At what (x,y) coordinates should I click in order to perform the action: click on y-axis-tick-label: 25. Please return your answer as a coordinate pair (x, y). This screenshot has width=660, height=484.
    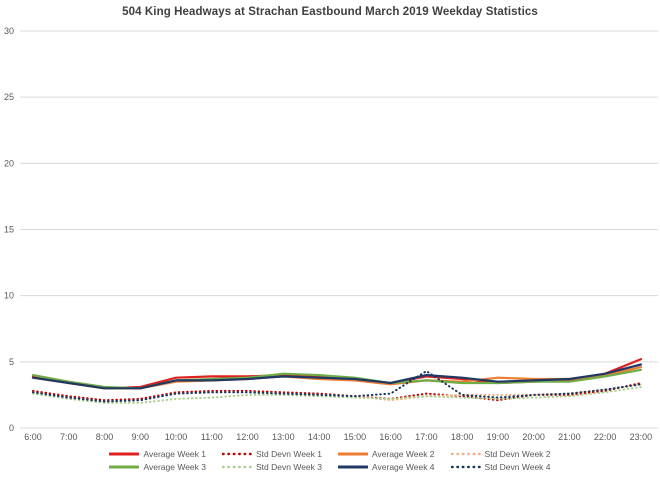
    Looking at the image, I should click on (9, 97).